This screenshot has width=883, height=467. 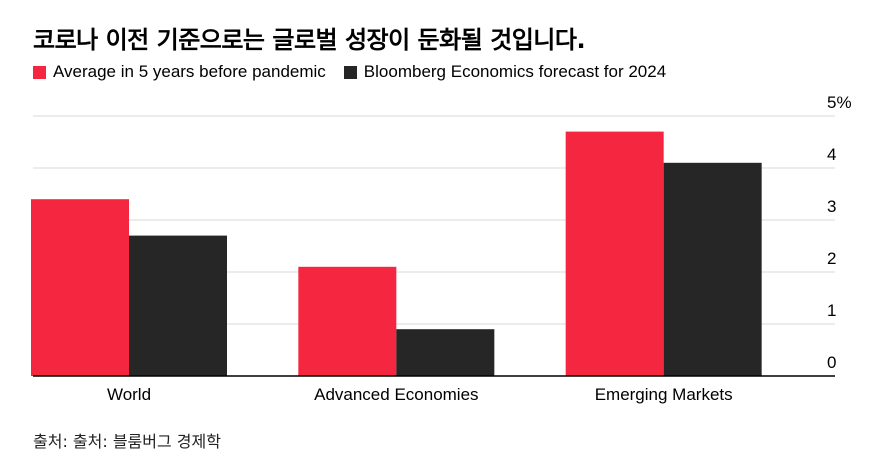 I want to click on x-category-label: World, so click(x=129, y=394).